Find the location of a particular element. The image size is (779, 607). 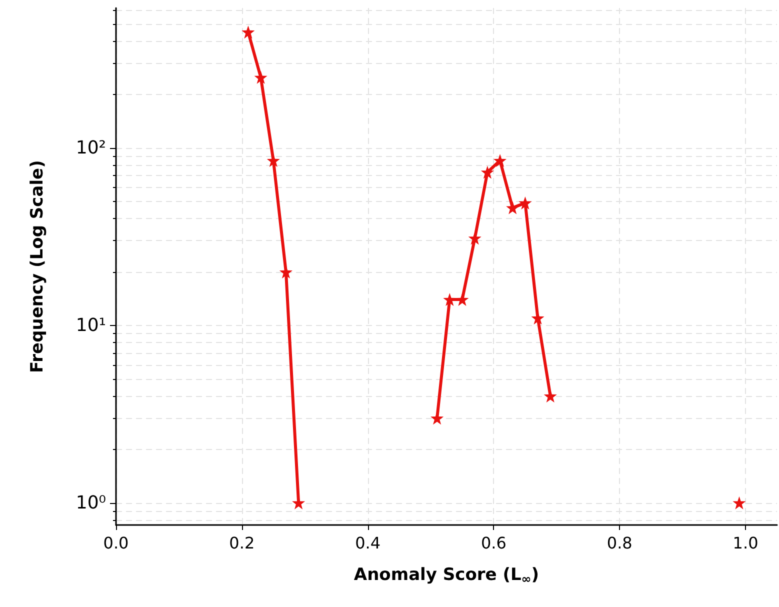

x-tick-label: 0.2 is located at coordinates (242, 543).